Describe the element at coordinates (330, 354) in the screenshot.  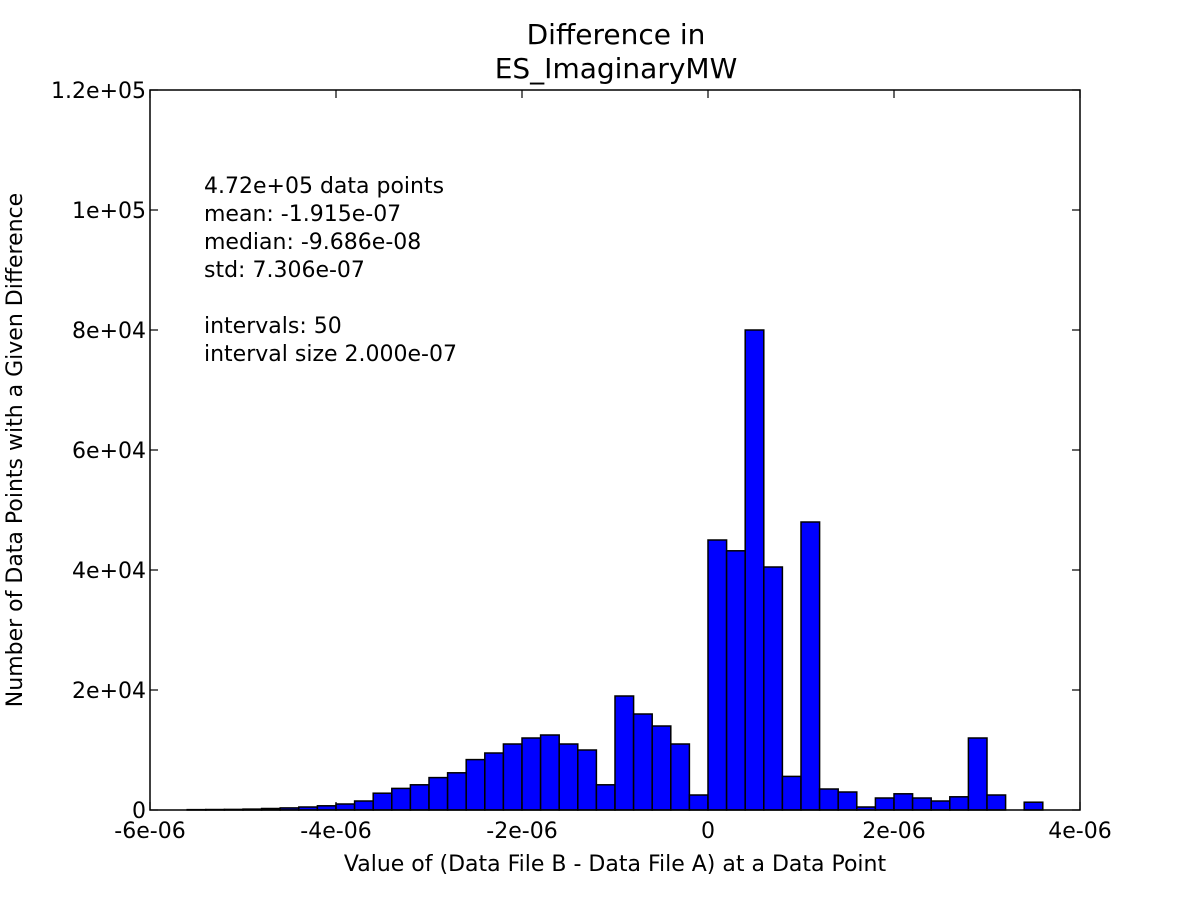
I see `annotation-line: interval size 2.000e-07` at that location.